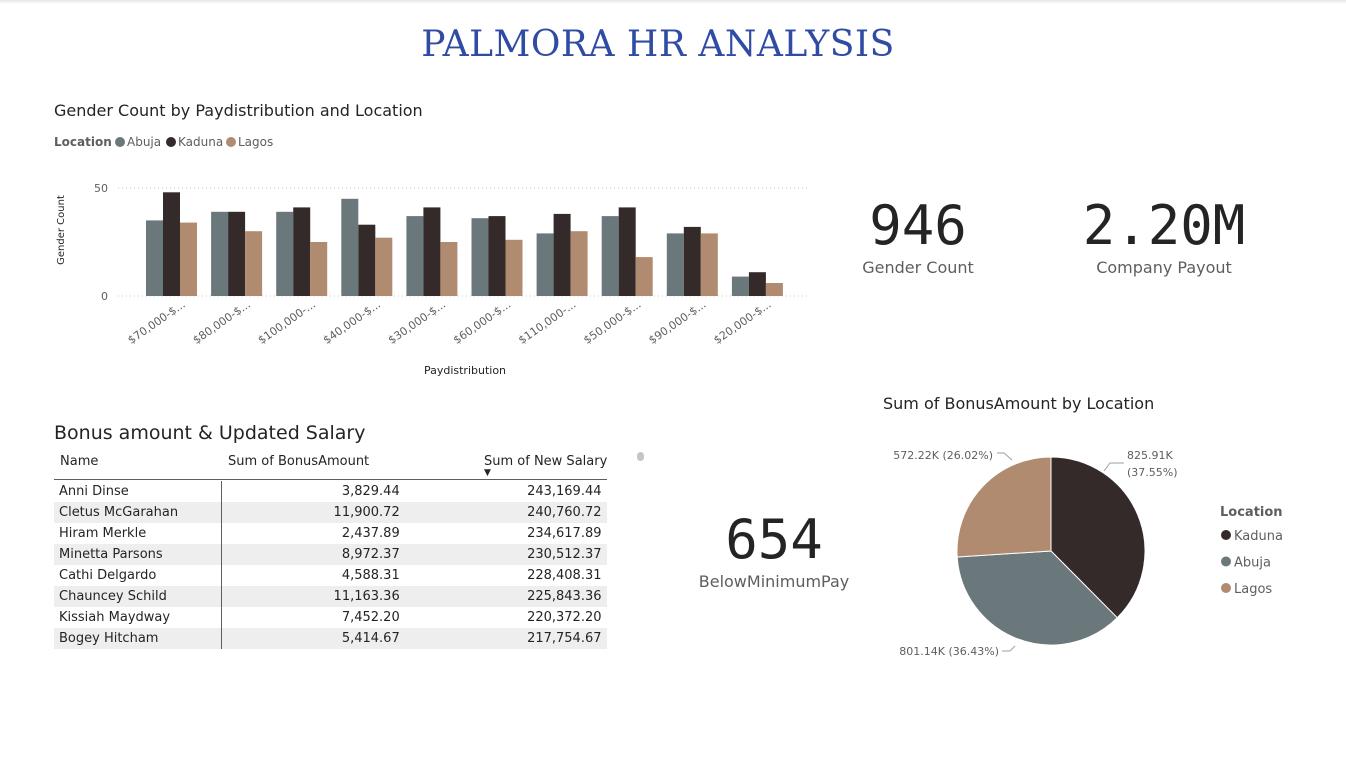 The width and height of the screenshot is (1346, 760). I want to click on legend-title: Location, so click(83, 142).